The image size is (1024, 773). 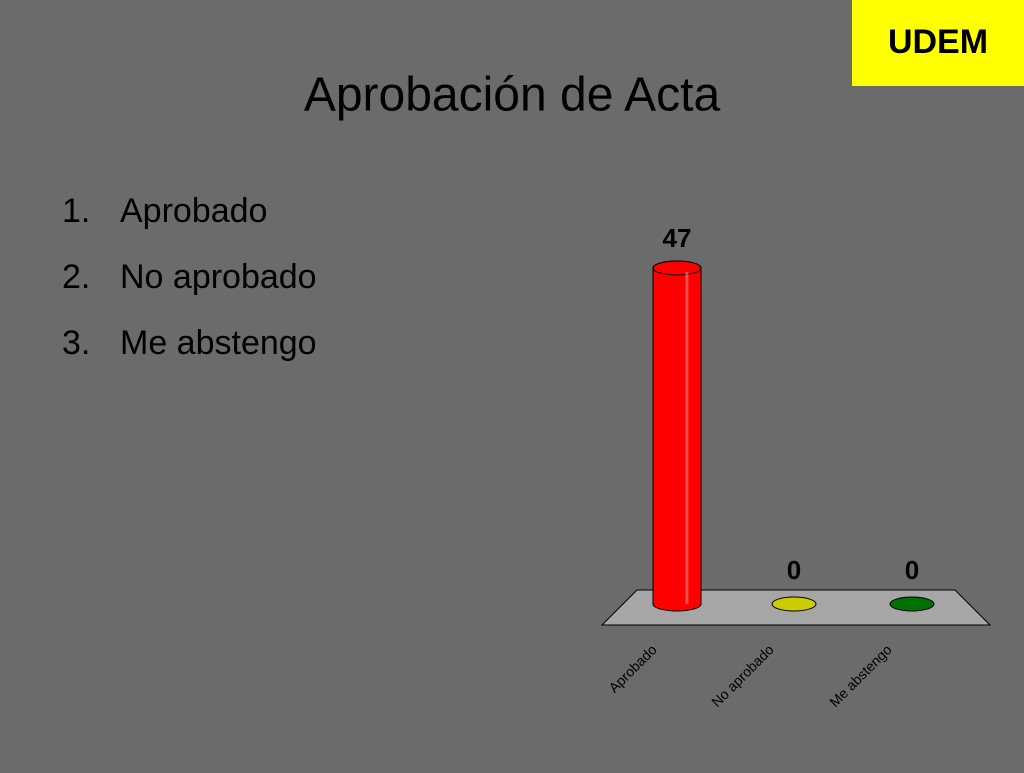 I want to click on logo-box, so click(x=938, y=43).